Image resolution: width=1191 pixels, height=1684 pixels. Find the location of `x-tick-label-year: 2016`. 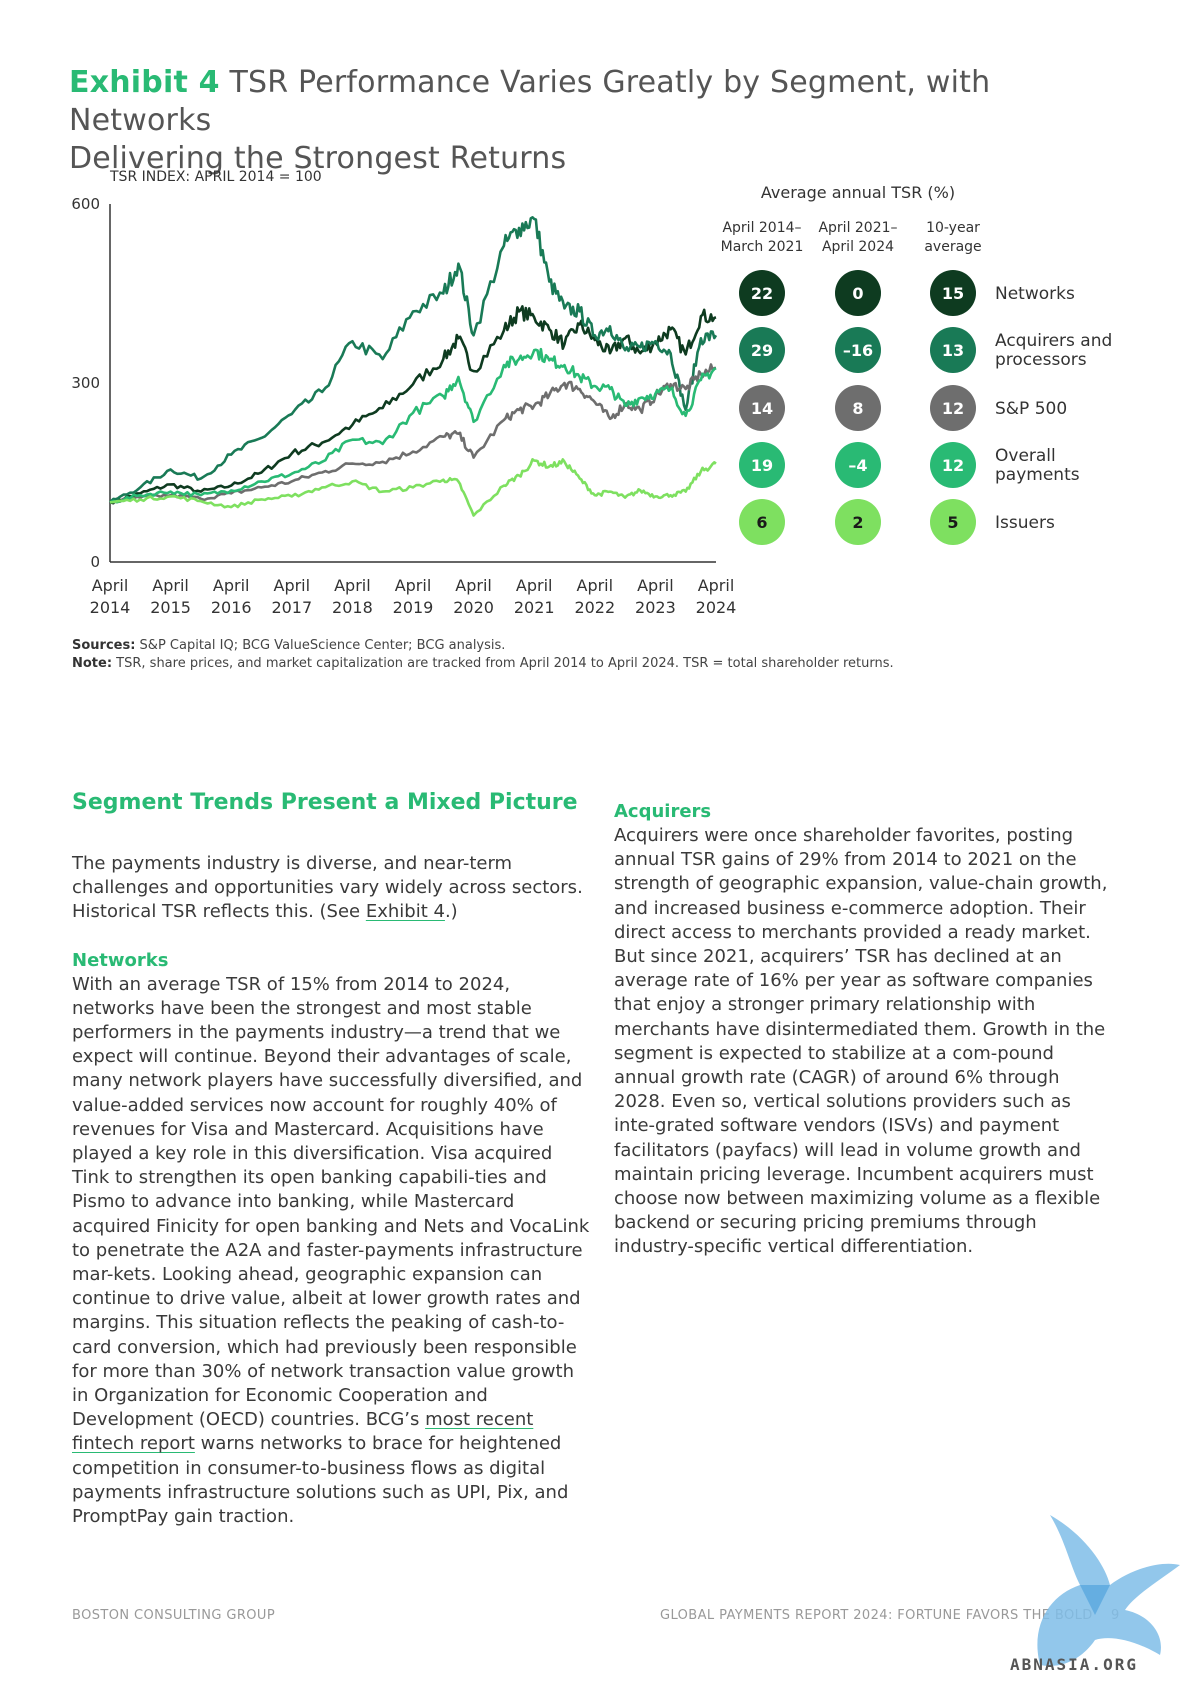

x-tick-label-year: 2016 is located at coordinates (231, 607).